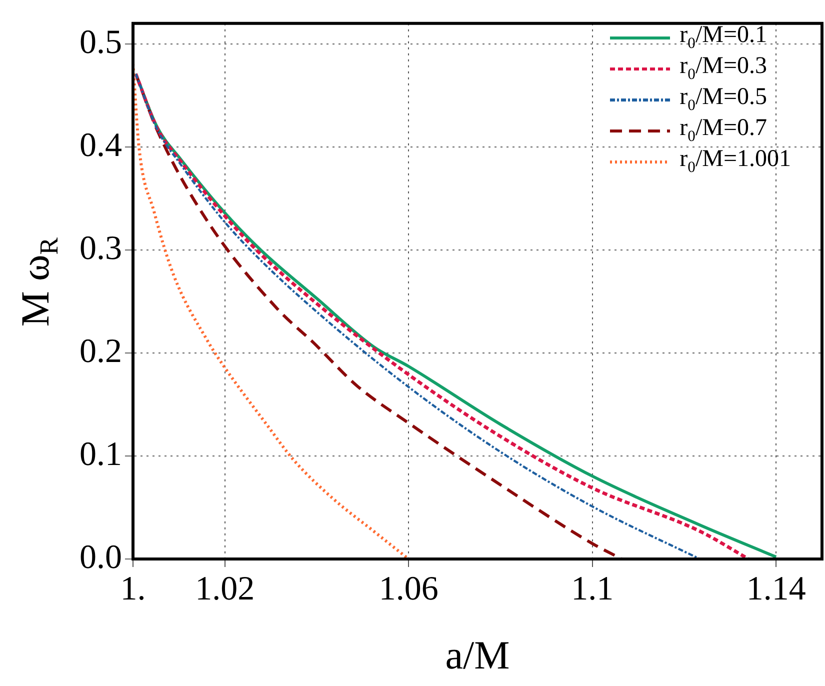 The image size is (825, 686). I want to click on y-tick-label: 0.3, so click(101, 248).